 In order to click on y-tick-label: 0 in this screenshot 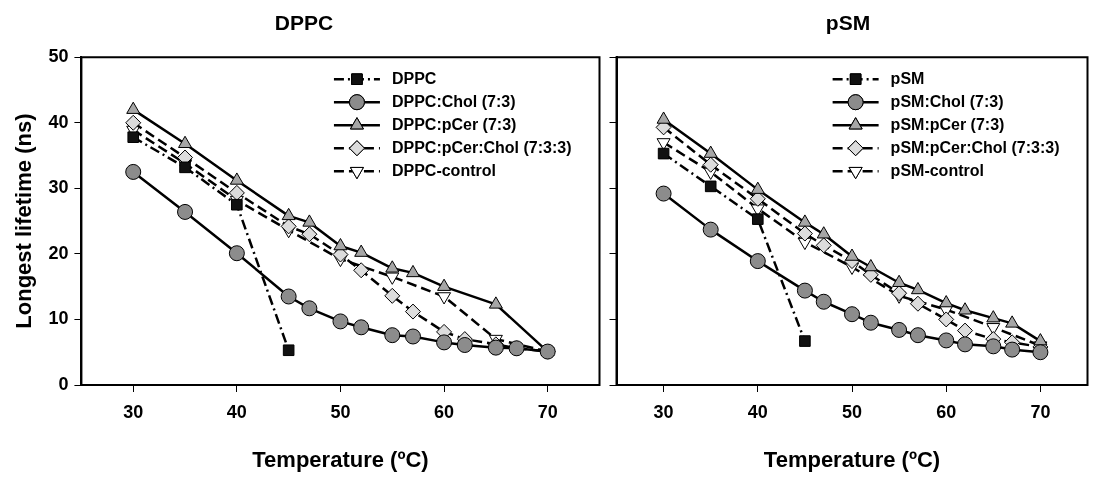, I will do `click(63, 383)`.